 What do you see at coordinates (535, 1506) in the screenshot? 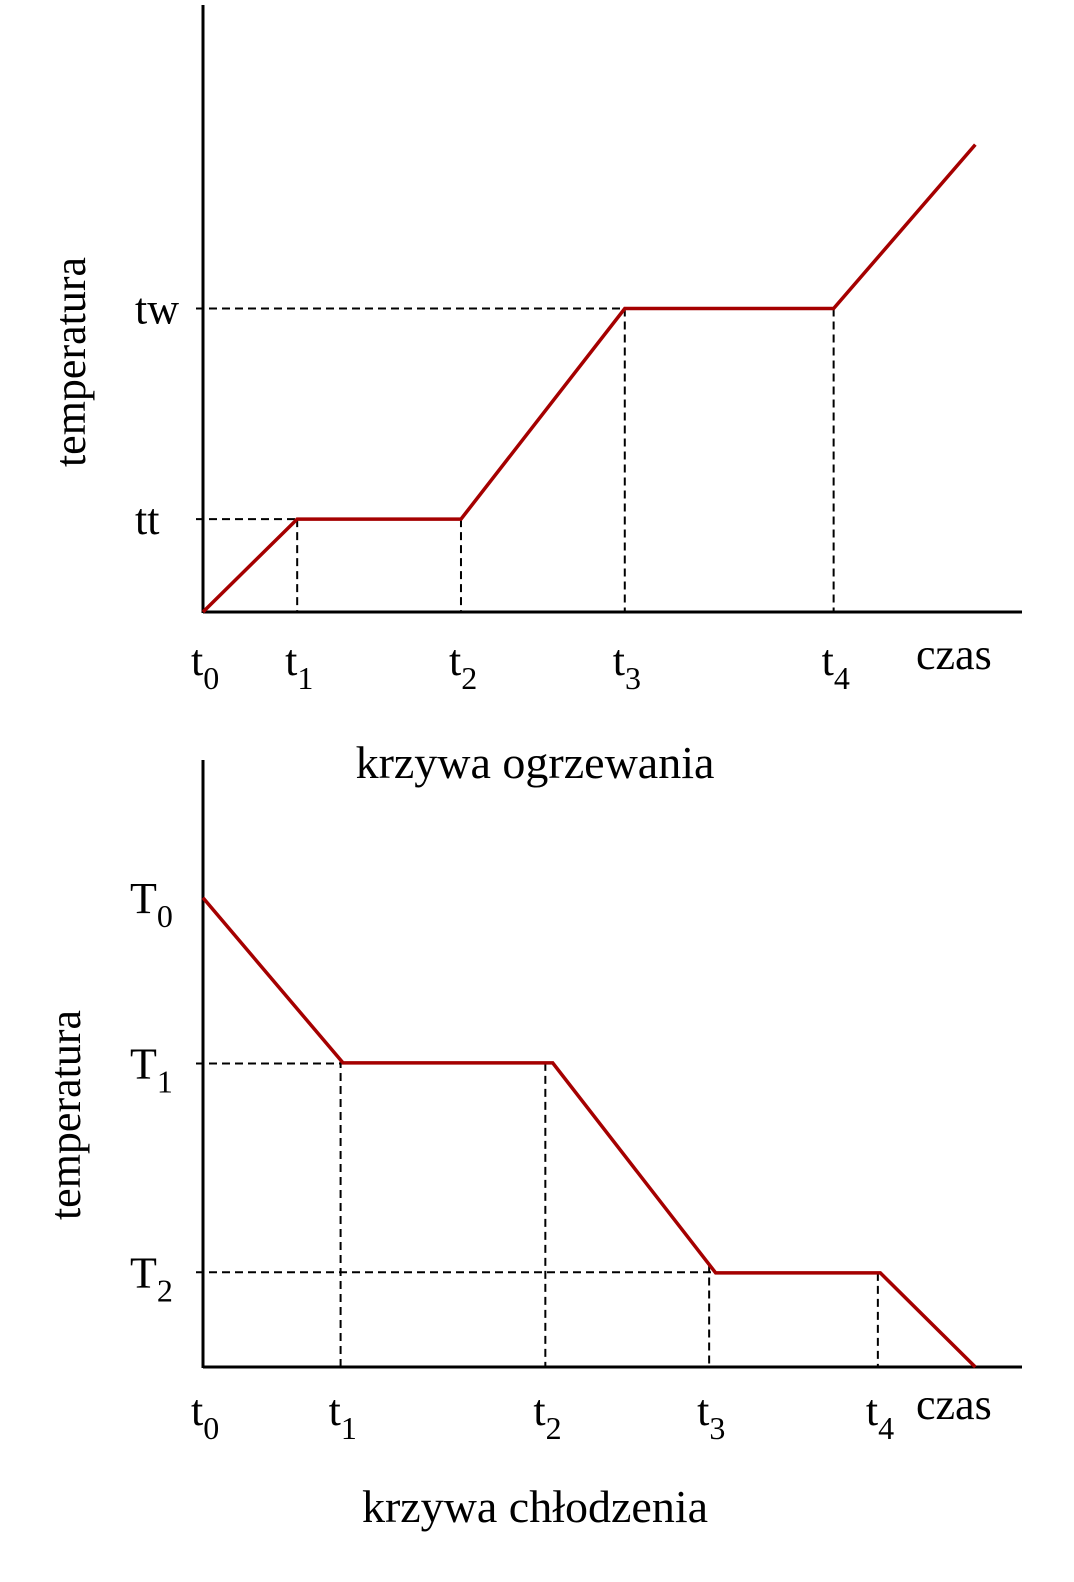
I see `chart-caption: krzywa chłodzenia` at bounding box center [535, 1506].